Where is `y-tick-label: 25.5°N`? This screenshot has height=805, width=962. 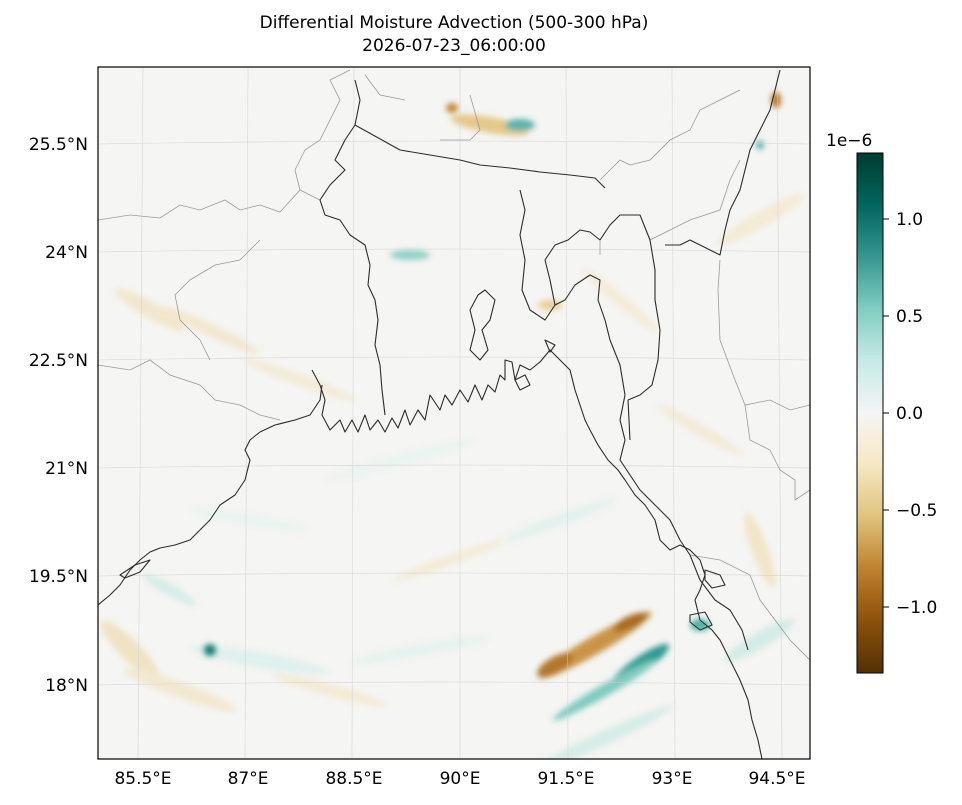 y-tick-label: 25.5°N is located at coordinates (58, 145).